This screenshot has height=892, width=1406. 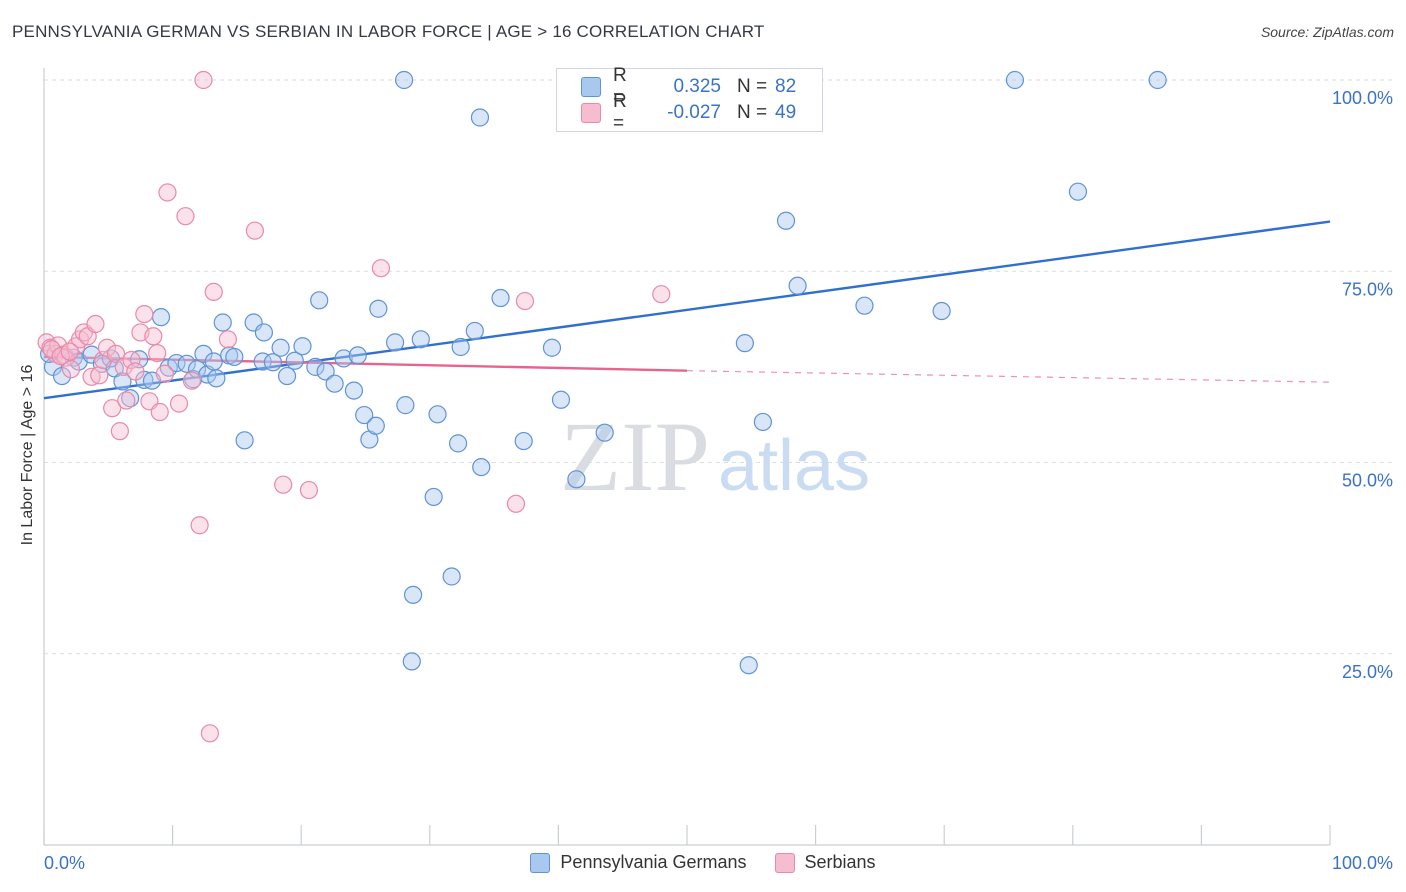 I want to click on legend-r-value: -0.027, so click(x=694, y=112).